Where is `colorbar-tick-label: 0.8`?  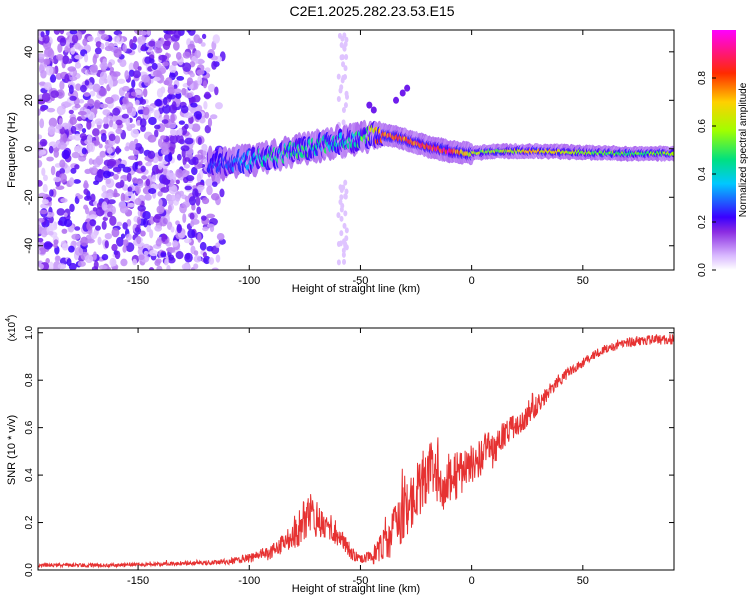
colorbar-tick-label: 0.8 is located at coordinates (702, 78).